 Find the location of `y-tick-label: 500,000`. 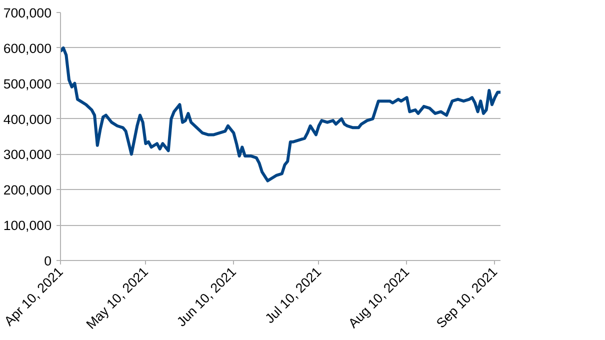

y-tick-label: 500,000 is located at coordinates (27, 84).